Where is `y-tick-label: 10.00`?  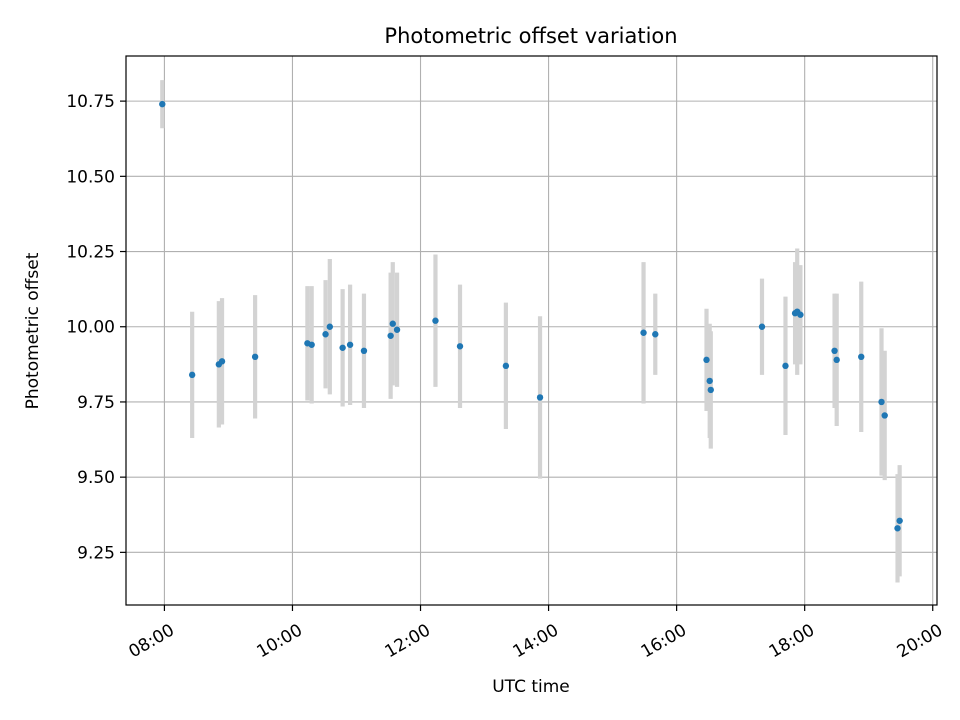 y-tick-label: 10.00 is located at coordinates (90, 328).